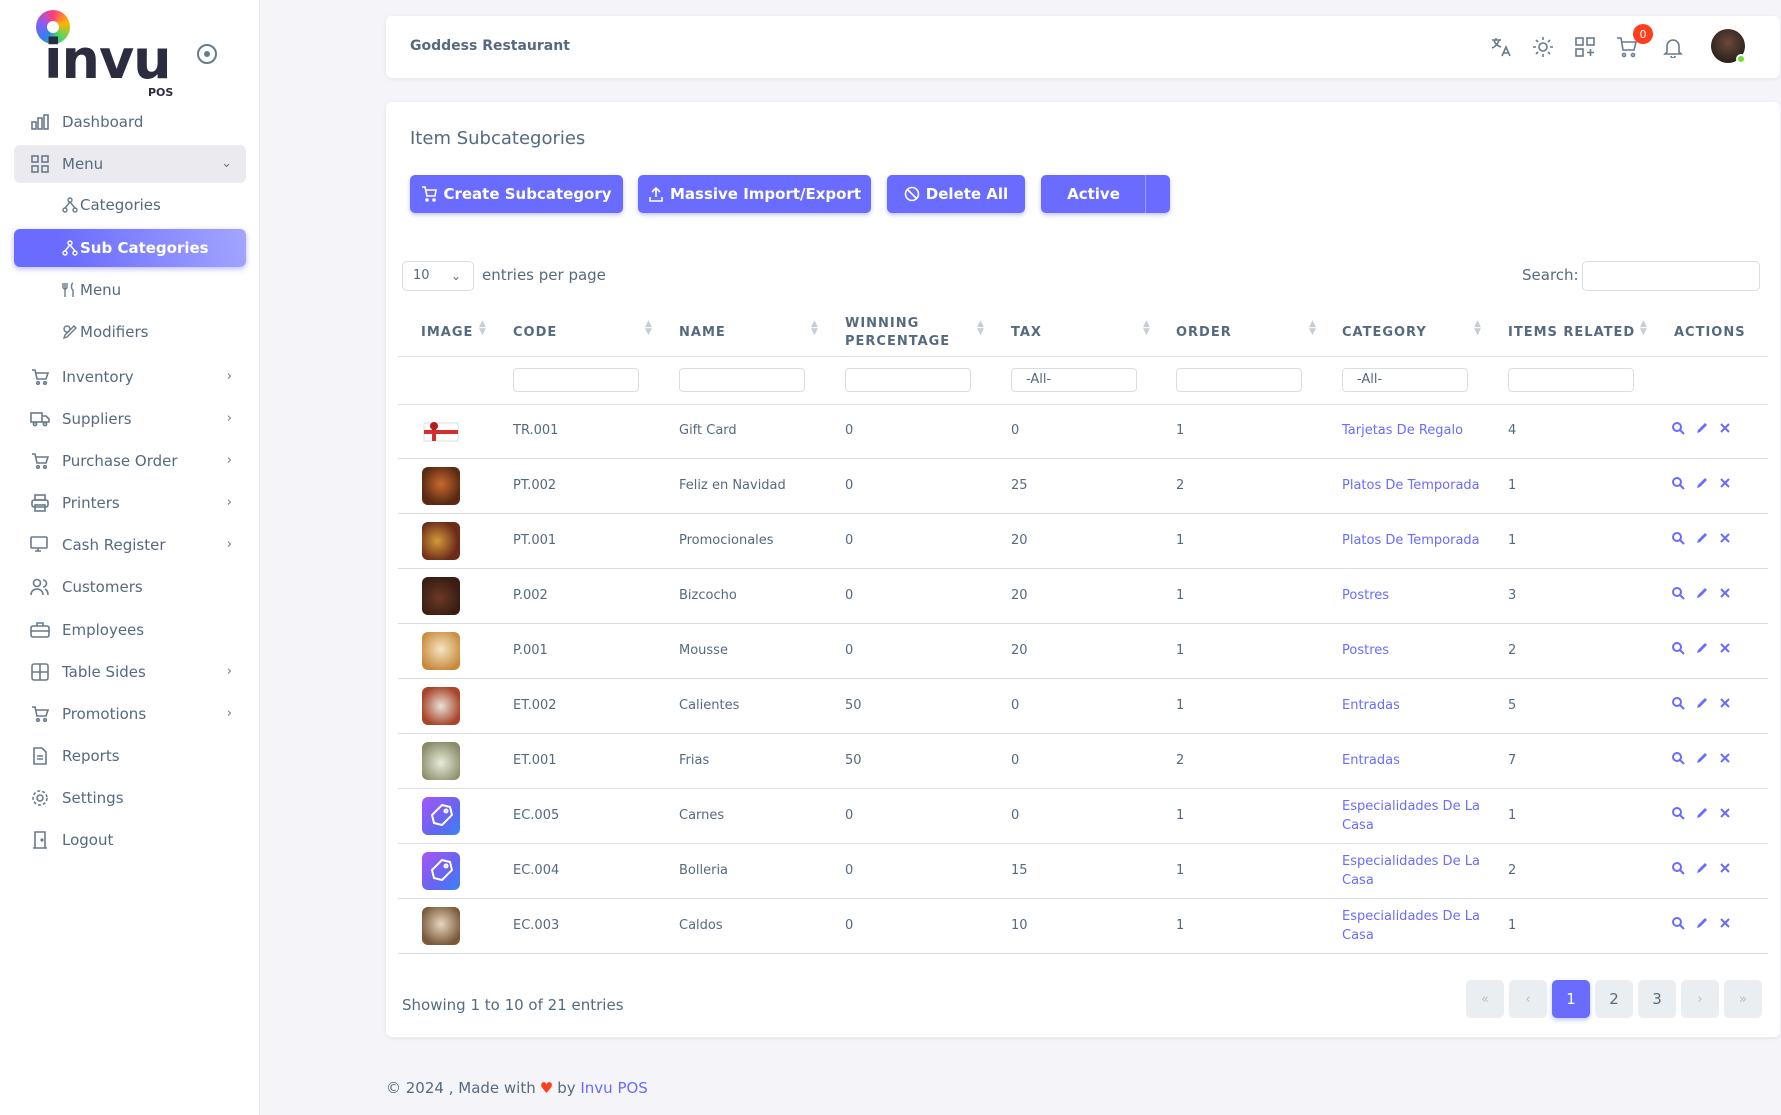  I want to click on sidebar-item-printers: Printers ›, so click(130, 503).